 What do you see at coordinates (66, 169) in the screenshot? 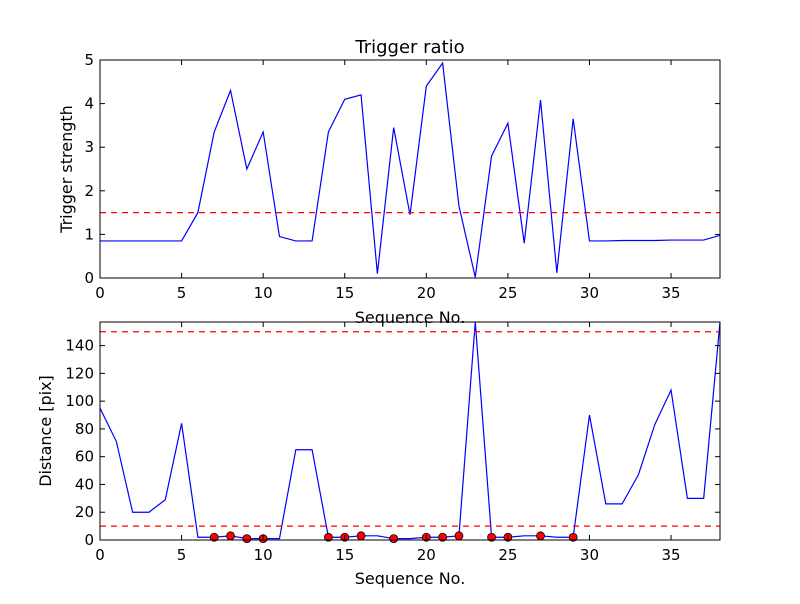
I see `top-ylabel: Trigger strength` at bounding box center [66, 169].